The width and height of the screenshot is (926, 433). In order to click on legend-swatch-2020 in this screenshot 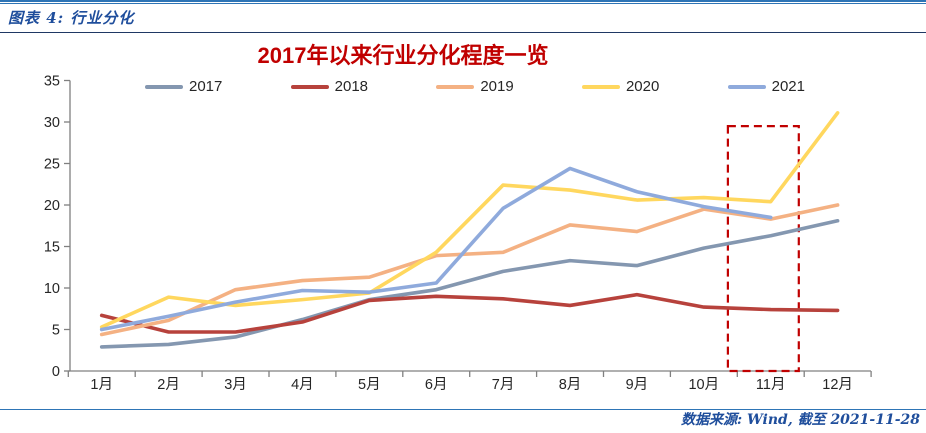, I will do `click(600, 86)`.